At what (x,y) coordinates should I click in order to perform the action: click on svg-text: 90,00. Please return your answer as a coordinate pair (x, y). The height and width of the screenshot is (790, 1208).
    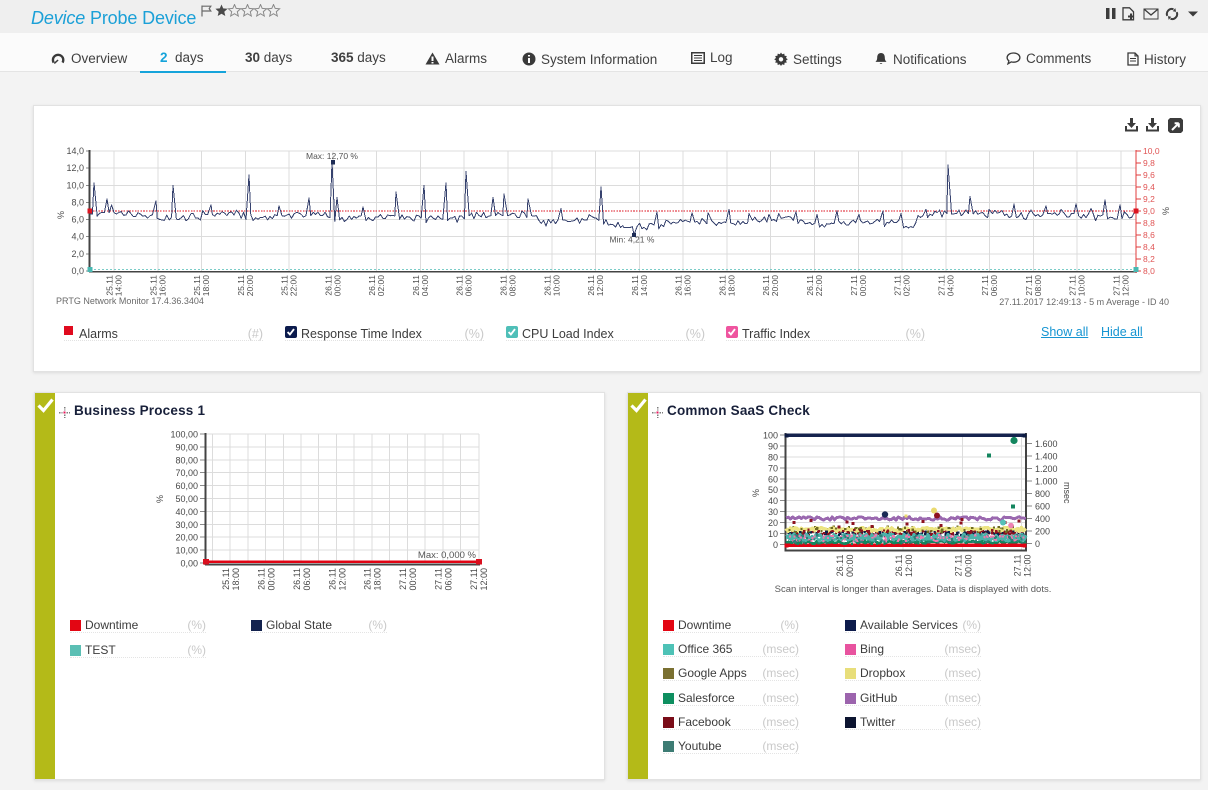
    Looking at the image, I should click on (186, 447).